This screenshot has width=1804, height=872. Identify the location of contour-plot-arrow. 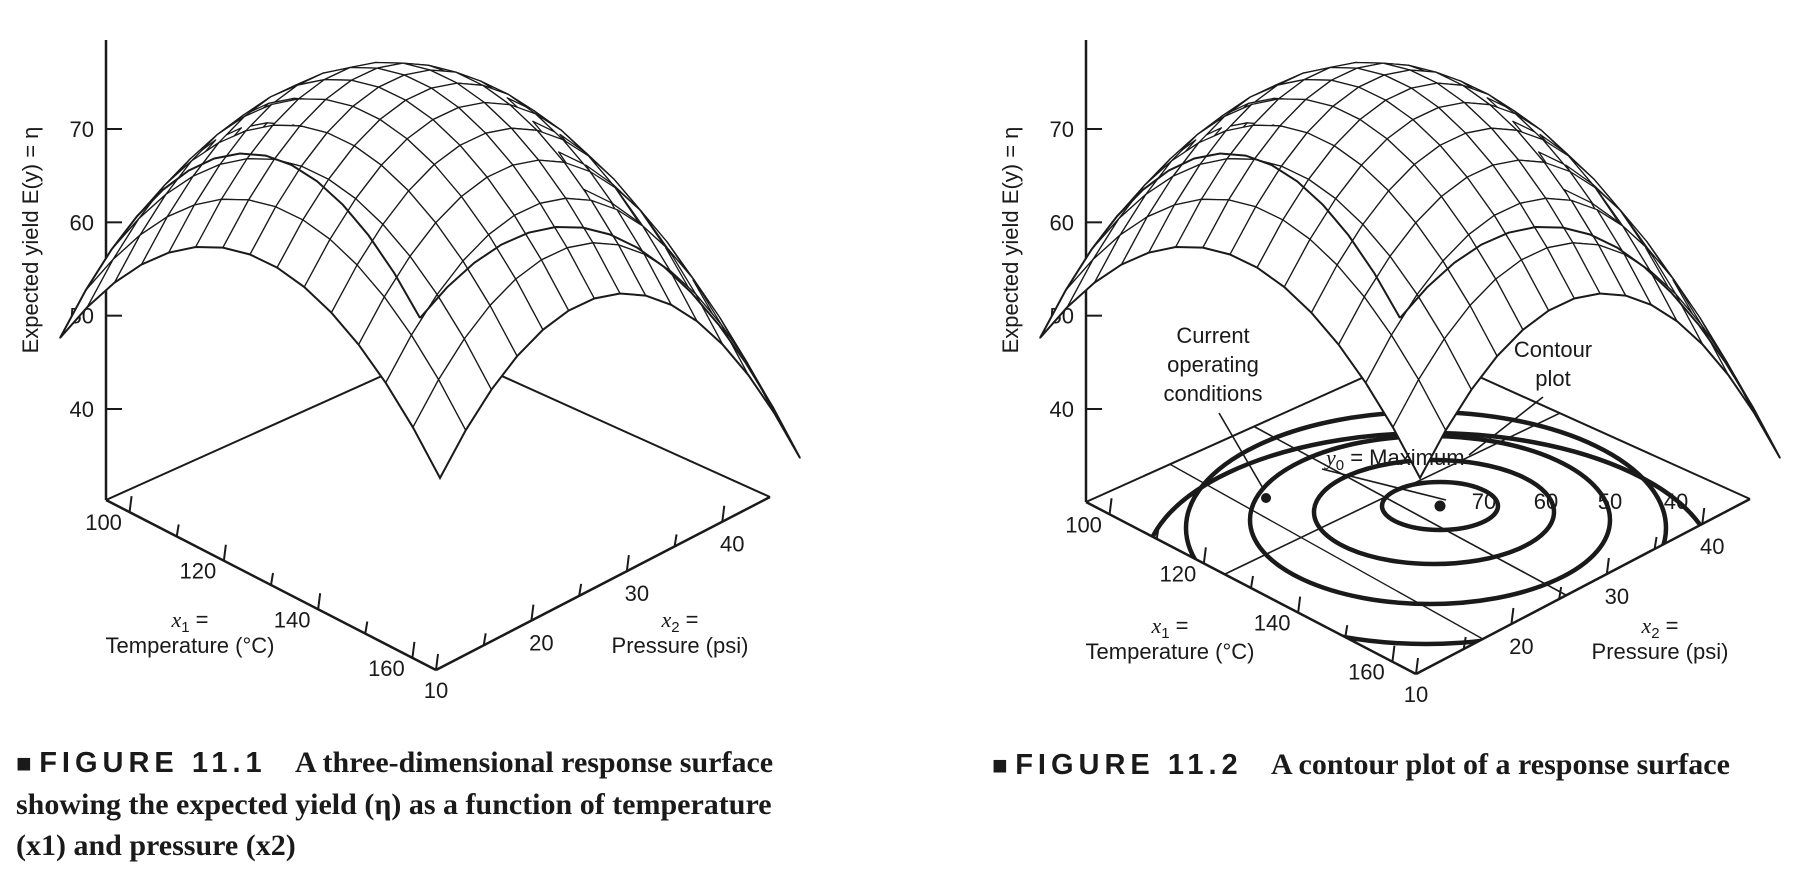
(1506, 426).